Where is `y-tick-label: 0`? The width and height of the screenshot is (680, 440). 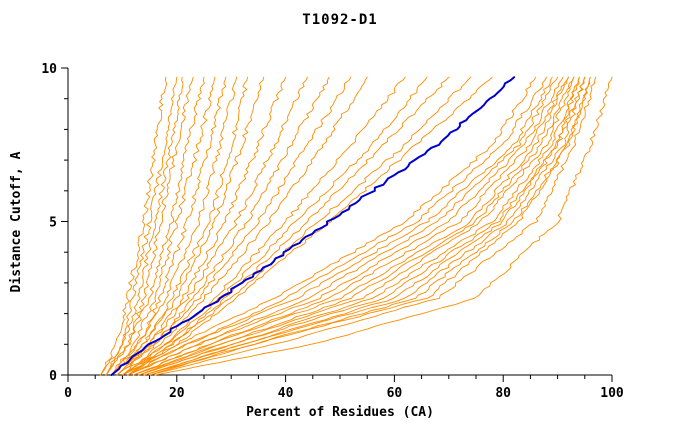
y-tick-label: 0 is located at coordinates (53, 376).